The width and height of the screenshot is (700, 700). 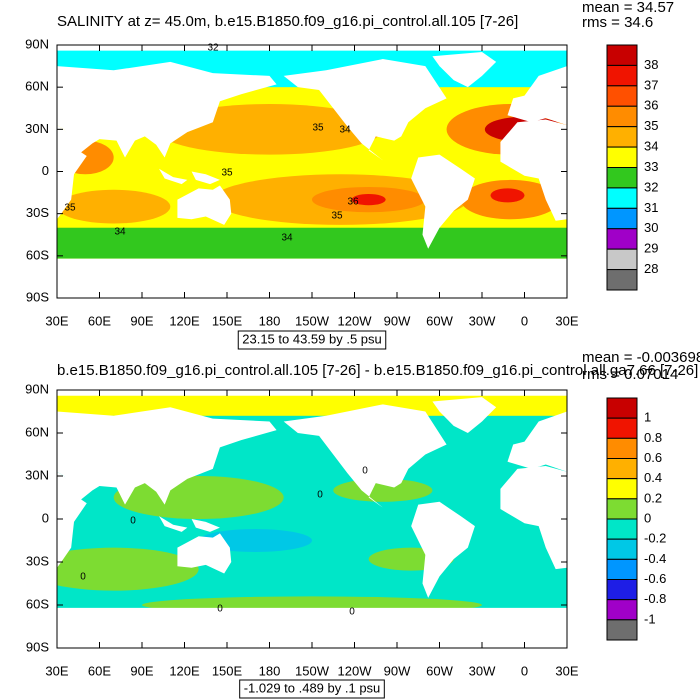 I want to click on colorbar-label: 35, so click(x=651, y=125).